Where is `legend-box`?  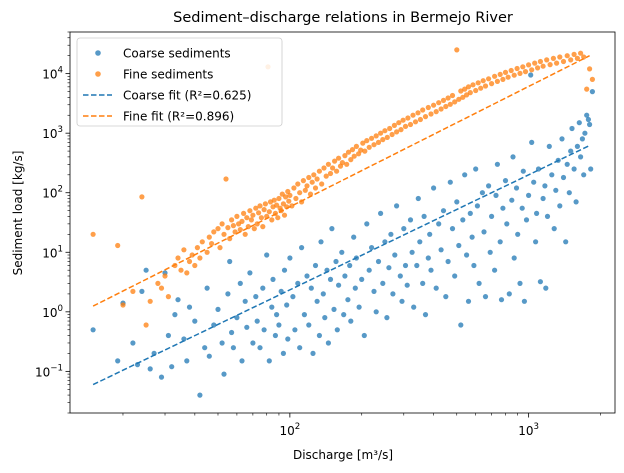
legend-box is located at coordinates (179, 82).